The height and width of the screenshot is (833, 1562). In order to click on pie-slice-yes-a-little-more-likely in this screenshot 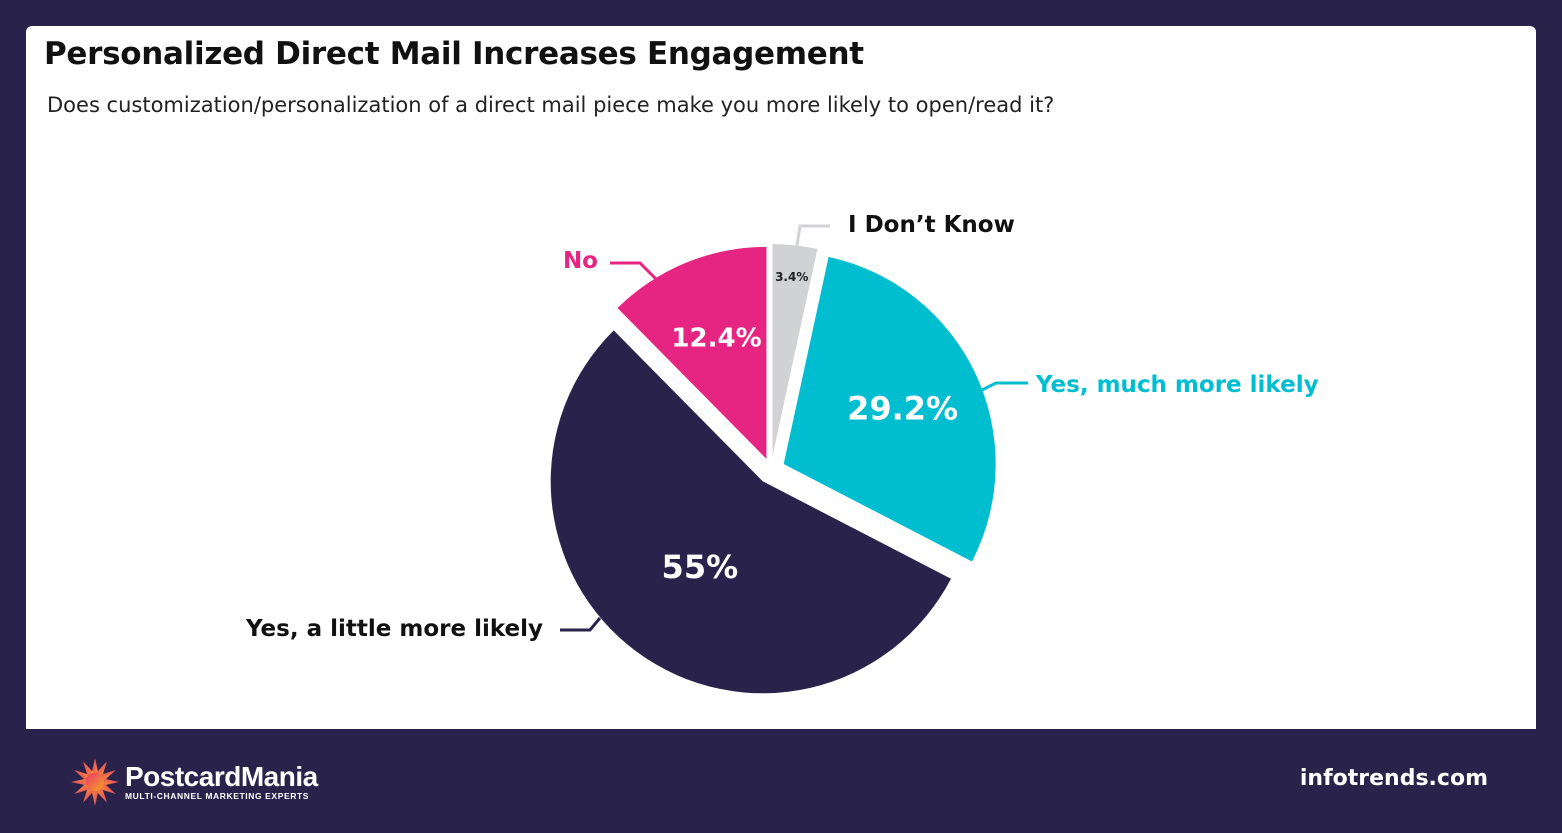, I will do `click(750, 512)`.